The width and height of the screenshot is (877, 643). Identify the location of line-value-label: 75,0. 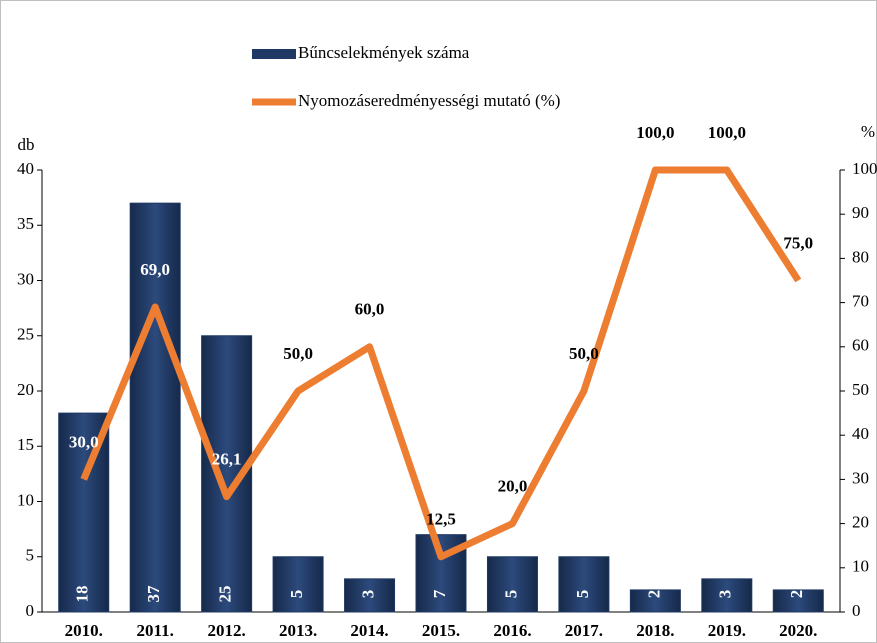
(798, 242).